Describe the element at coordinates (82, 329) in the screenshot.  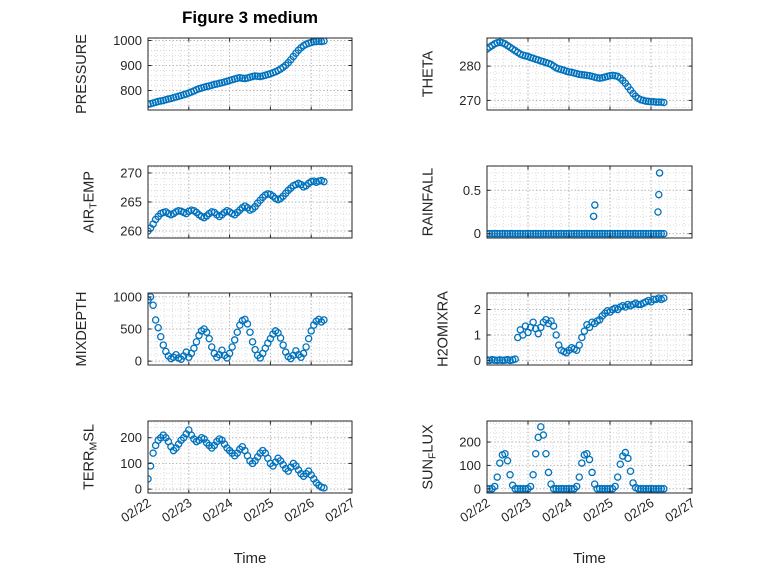
I see `y-axis-label: MIXDEPTH` at that location.